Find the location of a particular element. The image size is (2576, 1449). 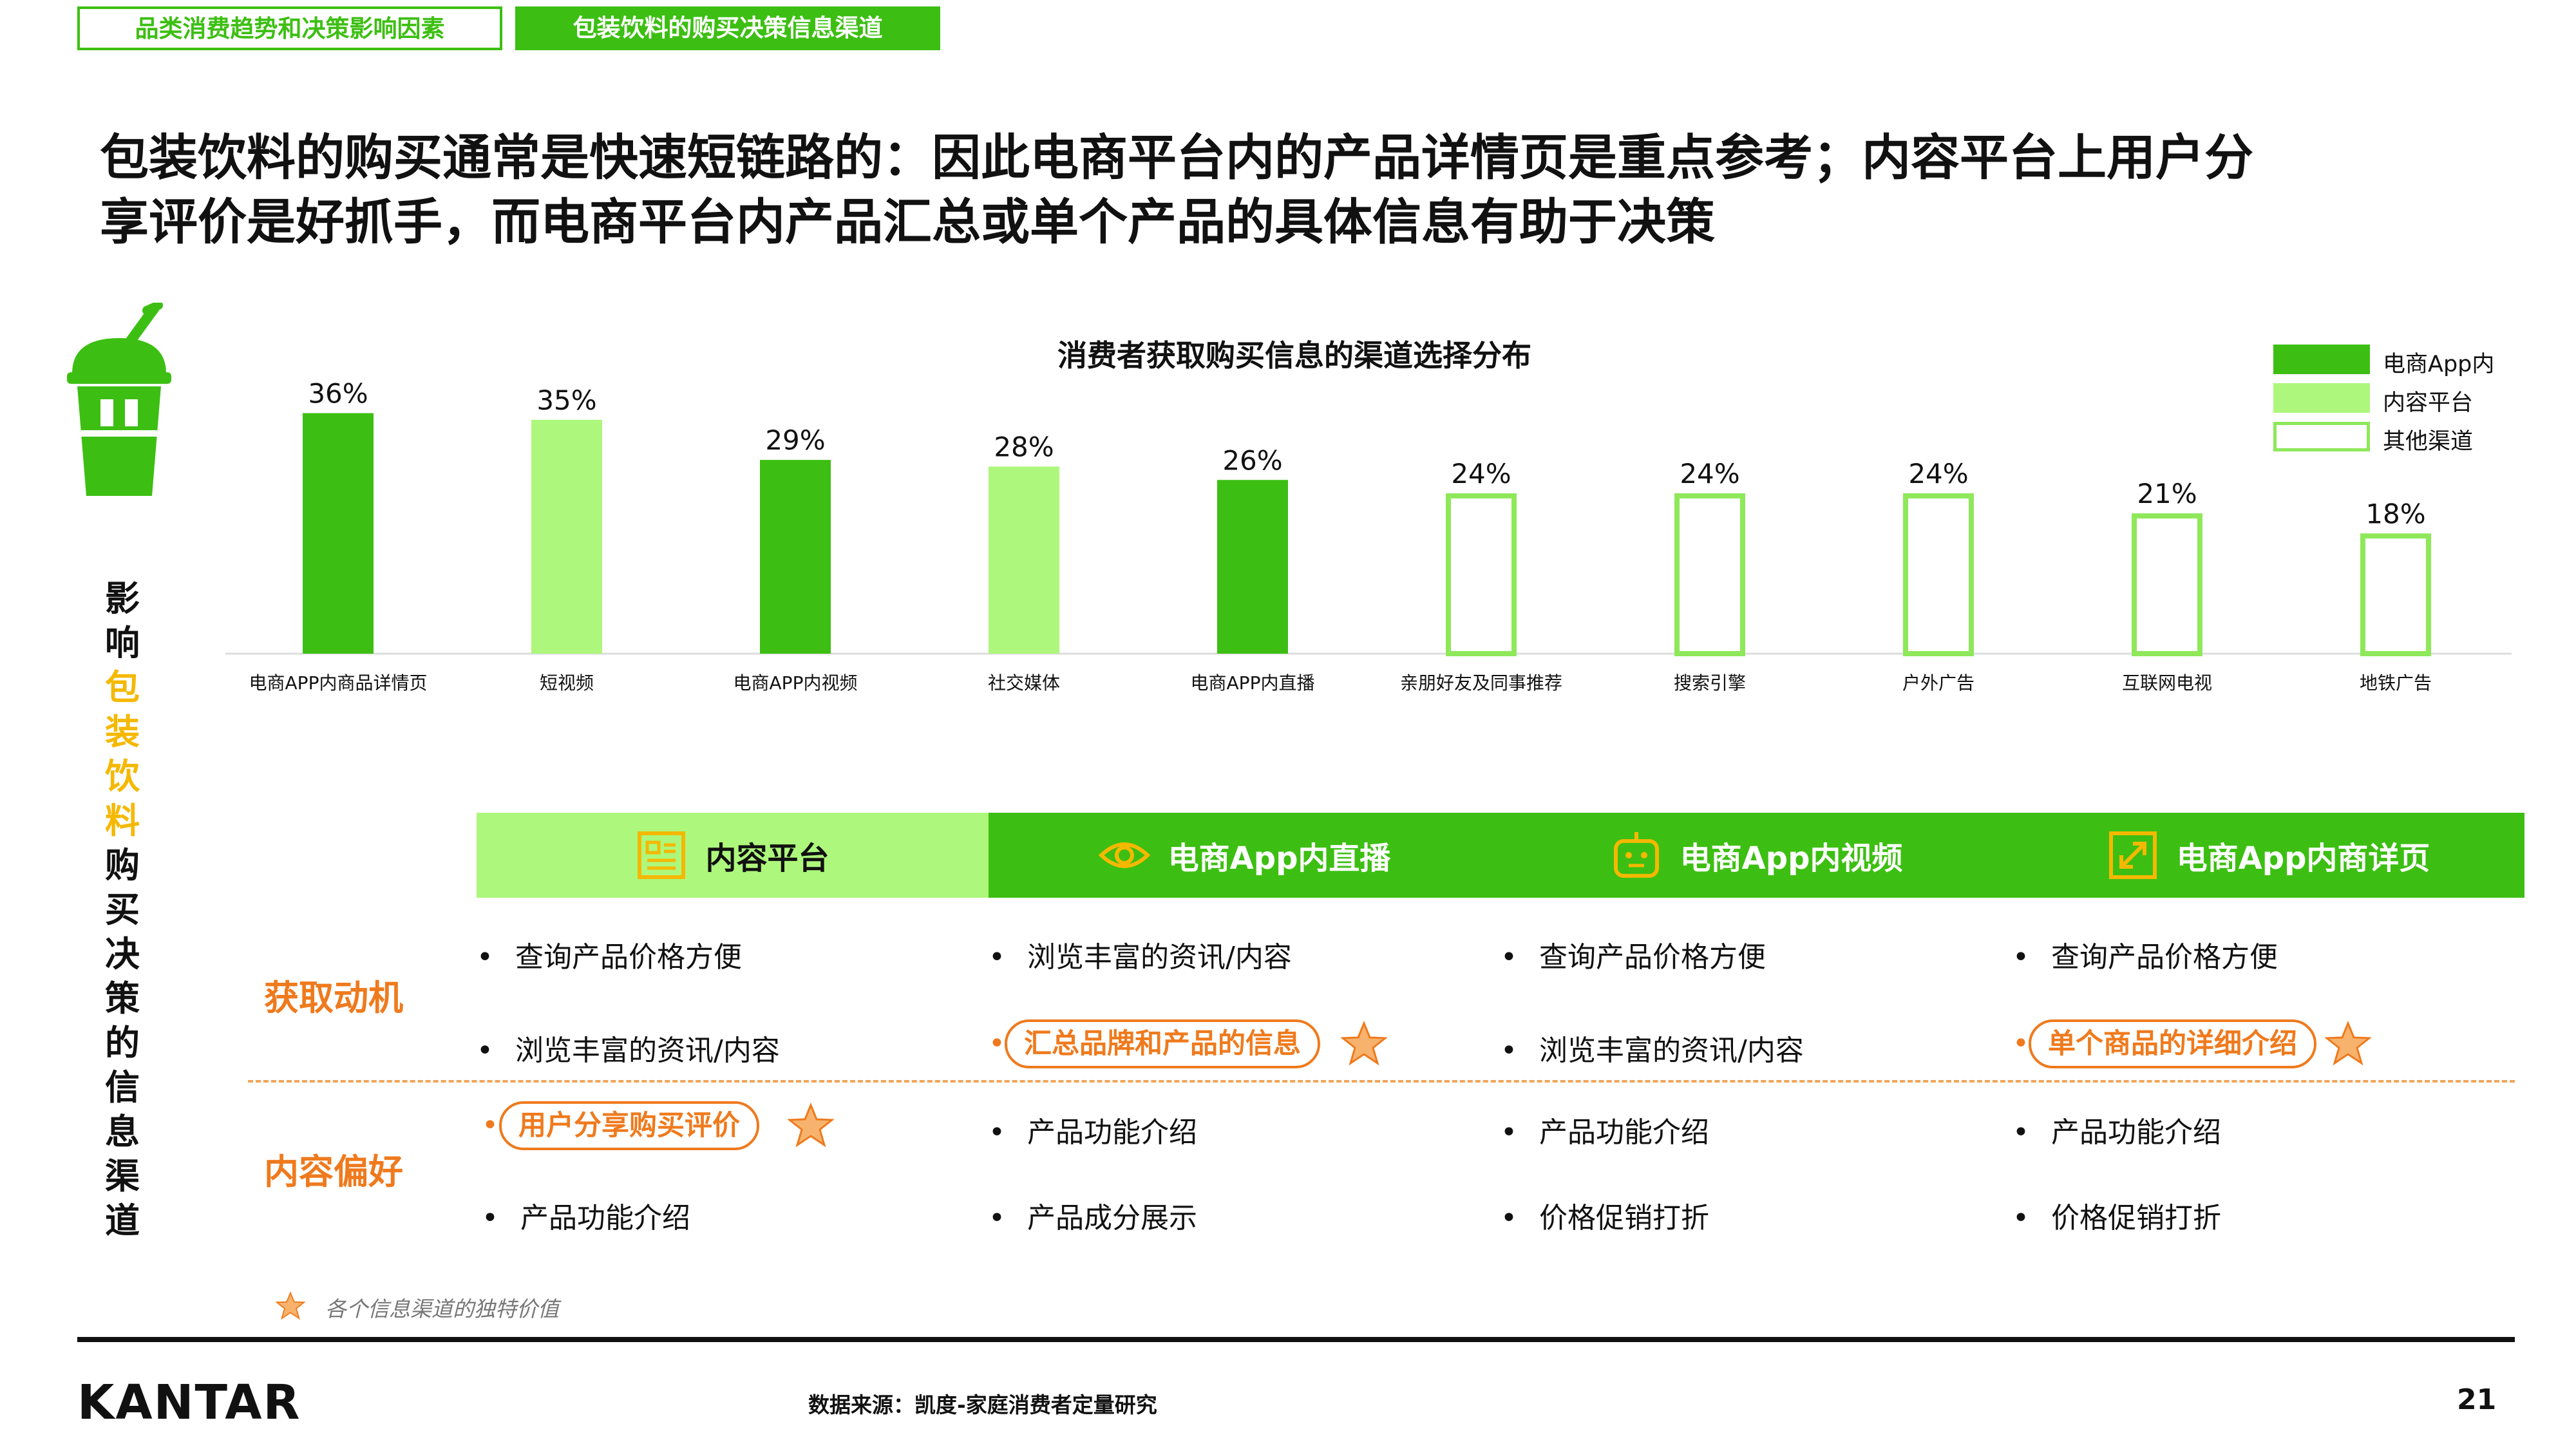

side-title-char: 购 is located at coordinates (123, 866).